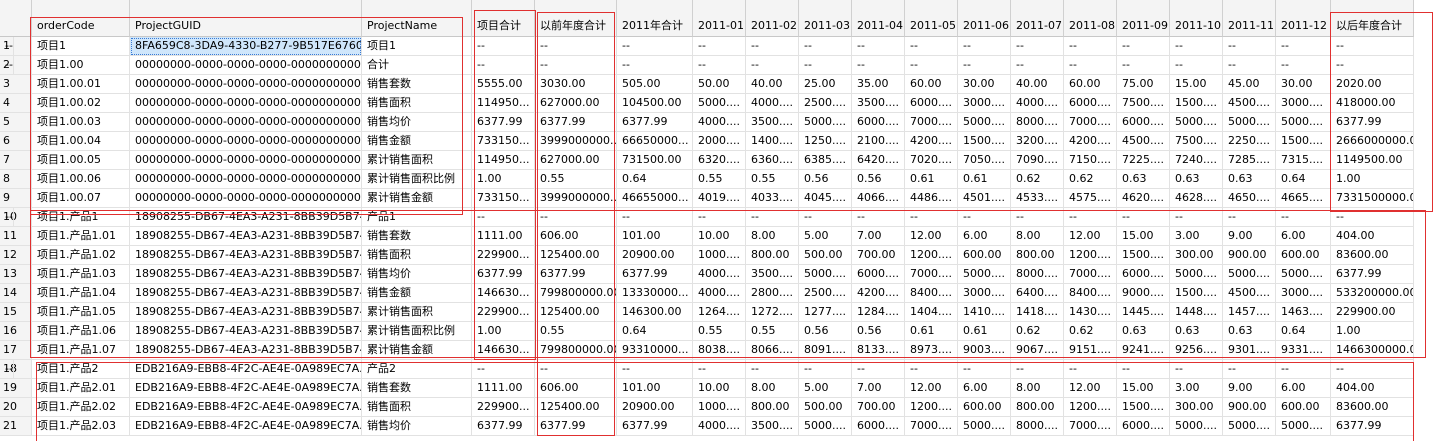 The image size is (1443, 441). I want to click on grid-cell: 0.61, so click(984, 331).